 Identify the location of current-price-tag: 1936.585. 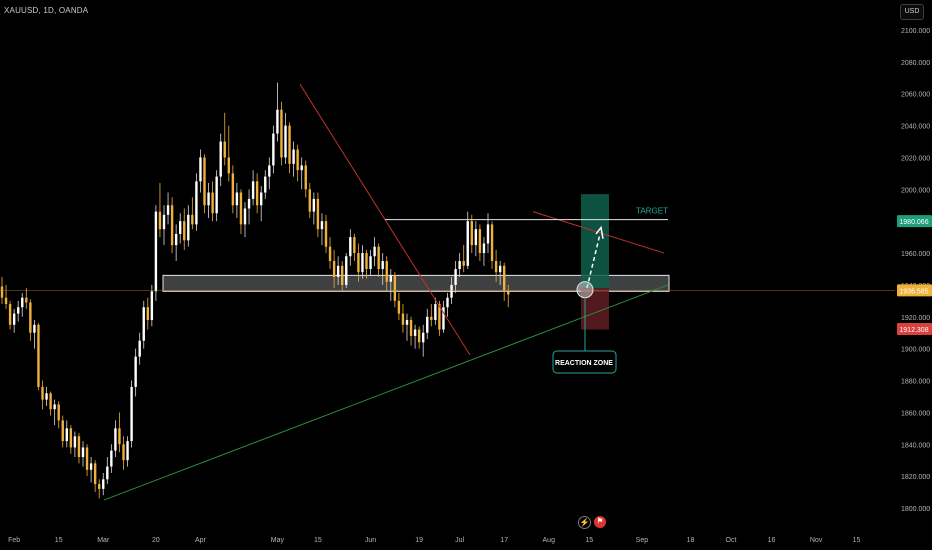
(913, 291).